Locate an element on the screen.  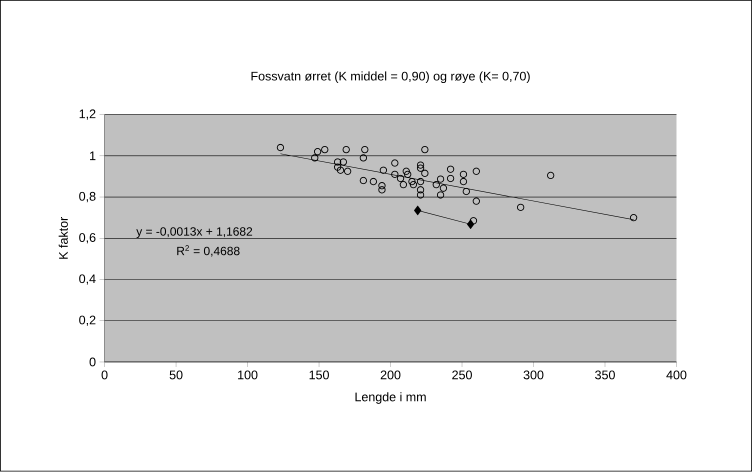
y-tick-label: 0,2 is located at coordinates (87, 321).